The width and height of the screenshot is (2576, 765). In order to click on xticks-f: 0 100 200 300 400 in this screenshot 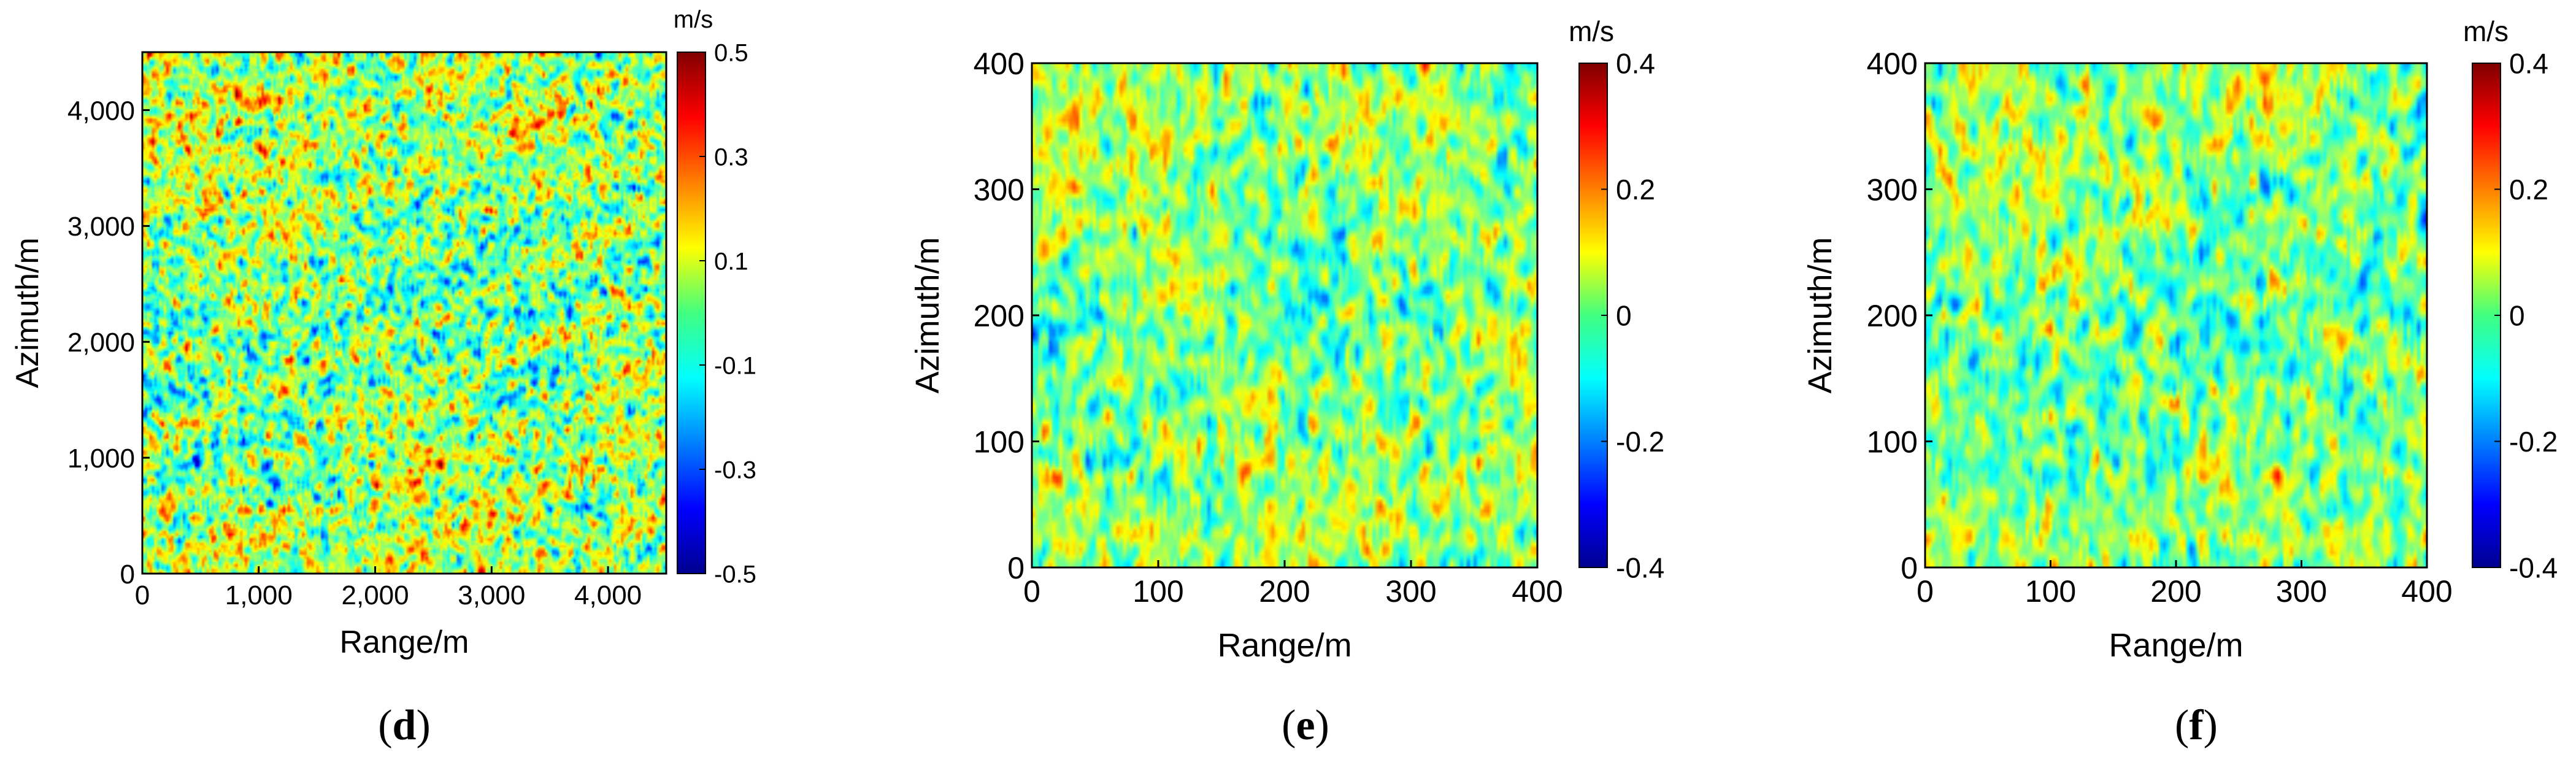, I will do `click(2185, 584)`.